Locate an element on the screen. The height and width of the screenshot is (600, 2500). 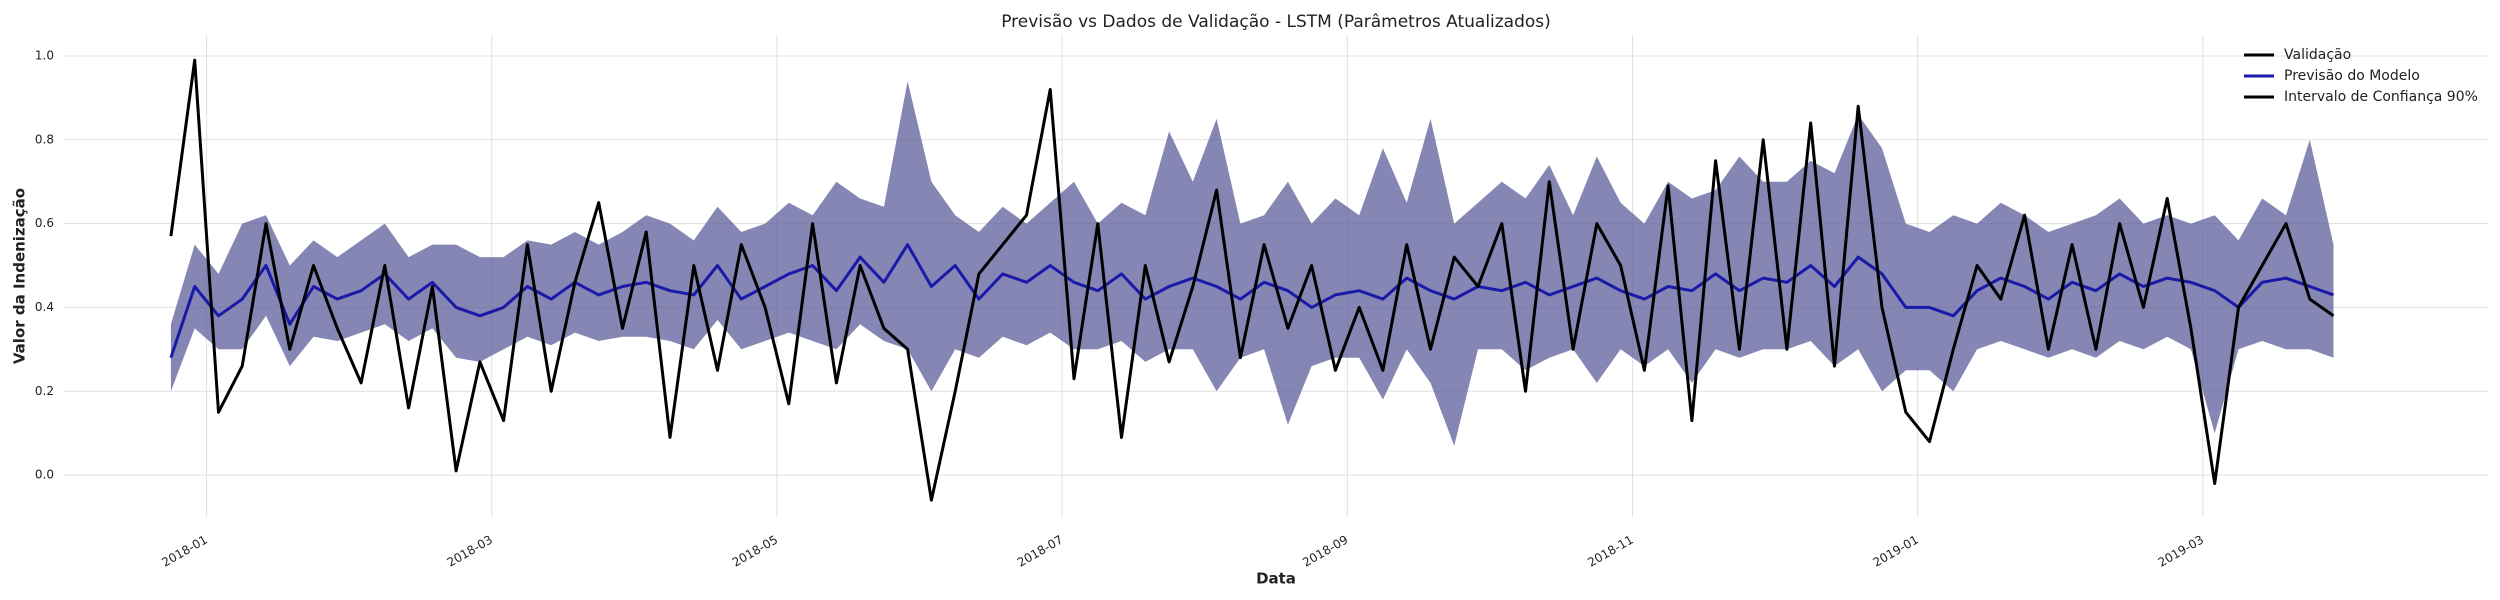
x-tick-label: 2019-01 is located at coordinates (1895, 551).